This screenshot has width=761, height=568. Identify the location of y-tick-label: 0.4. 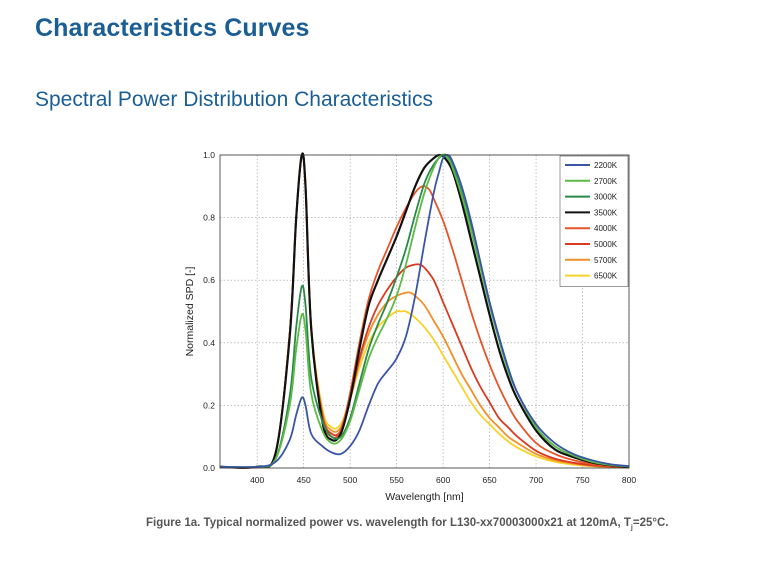
(209, 343).